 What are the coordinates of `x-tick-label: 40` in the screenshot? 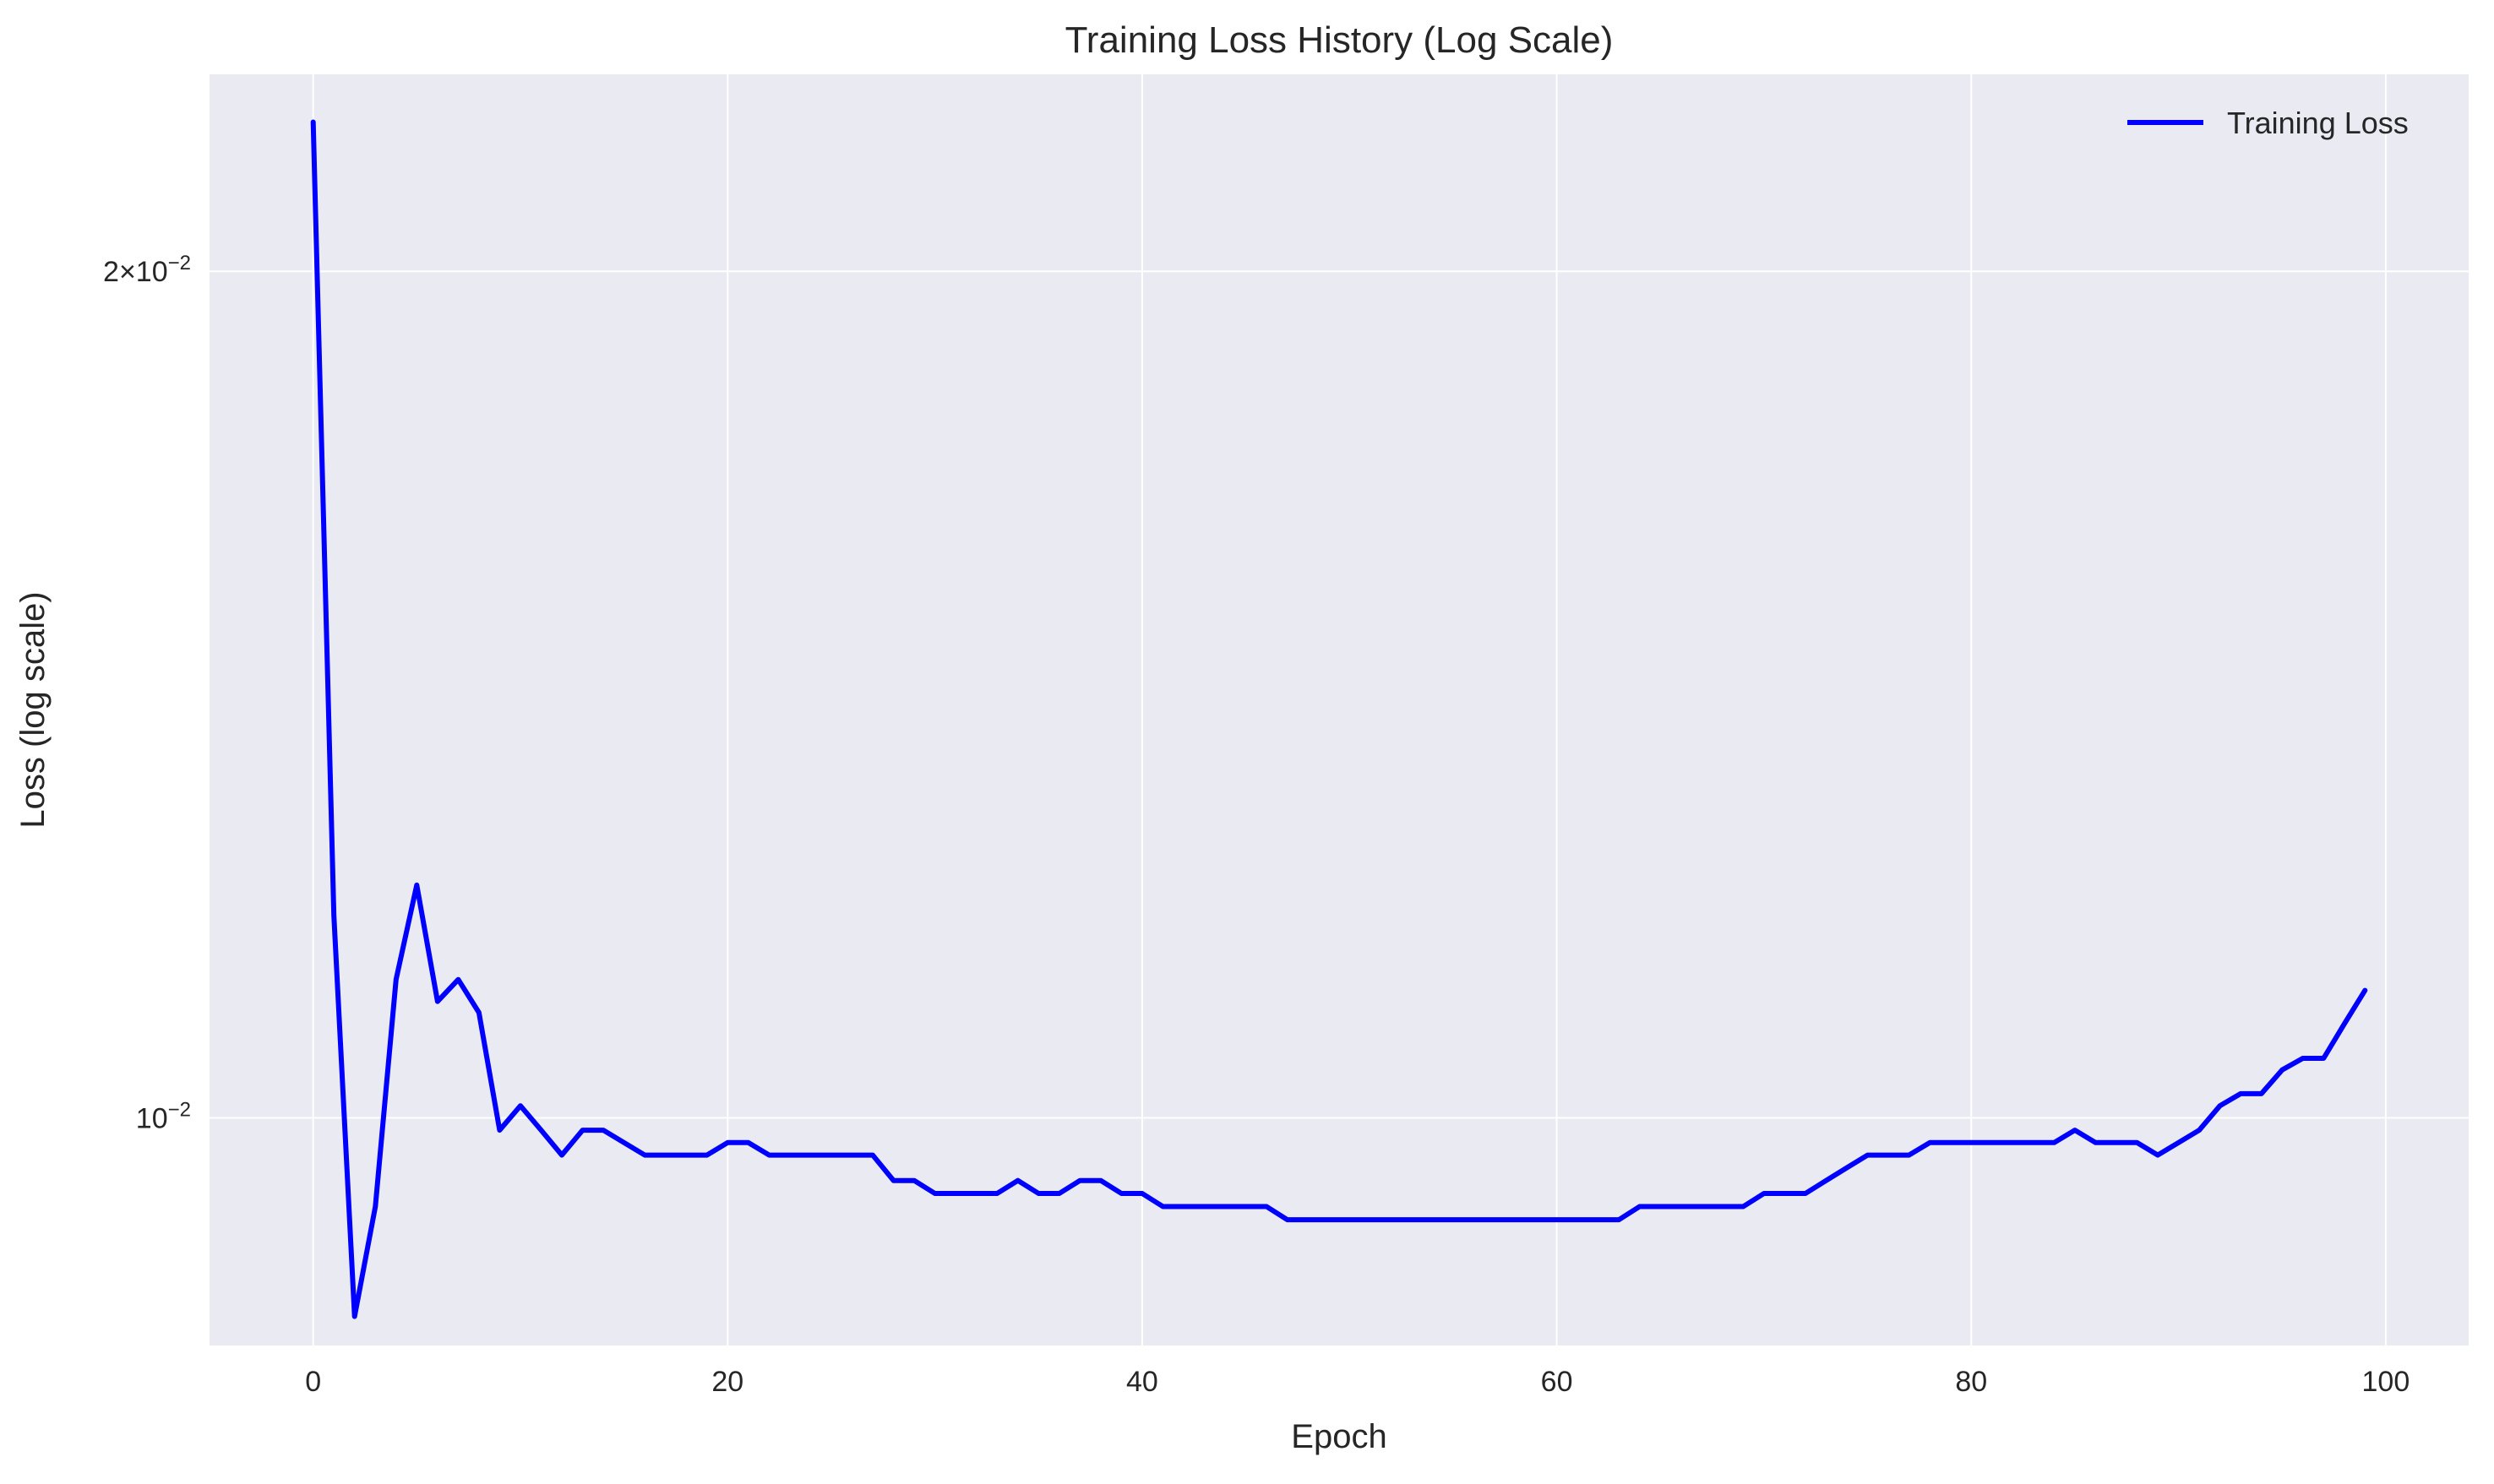 It's located at (1142, 1382).